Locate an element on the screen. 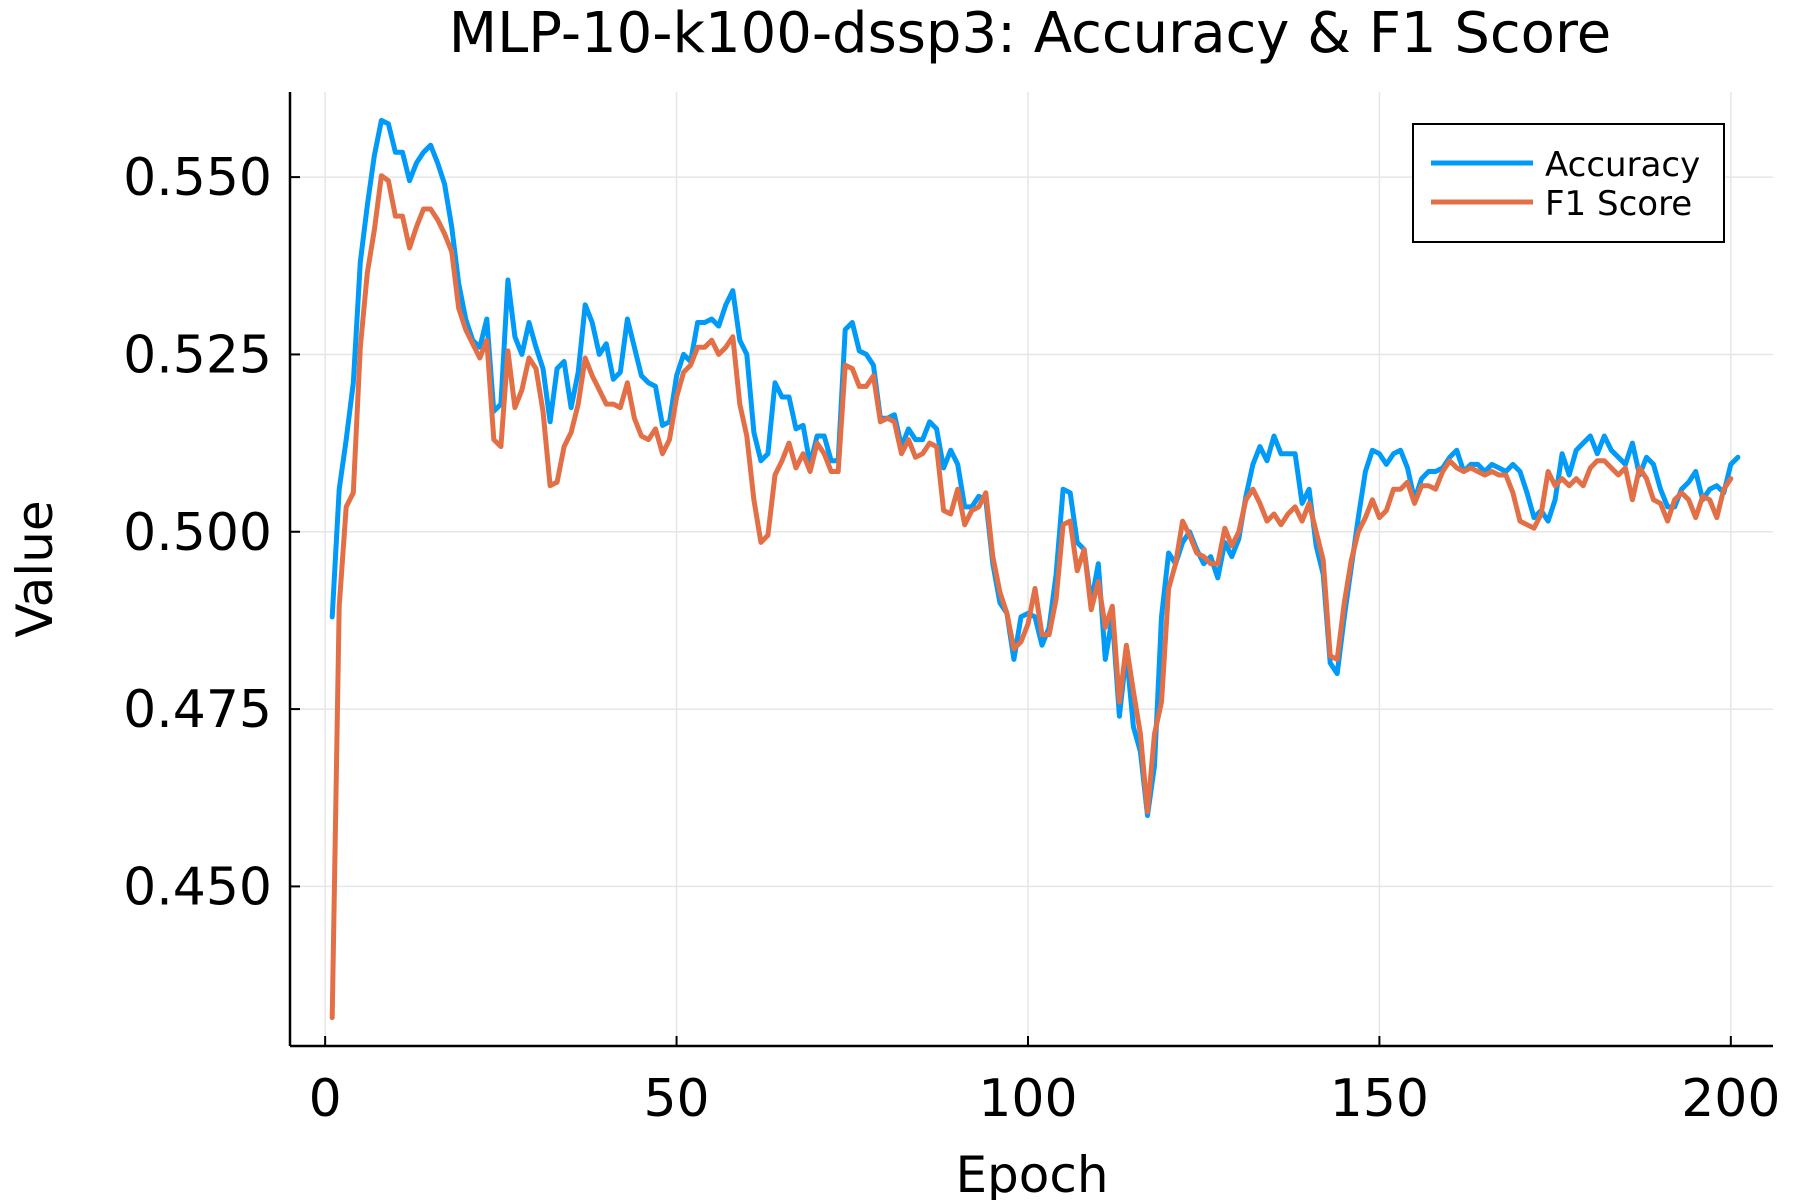 The width and height of the screenshot is (1800, 1200). y-tick-label: 0.525 is located at coordinates (197, 355).